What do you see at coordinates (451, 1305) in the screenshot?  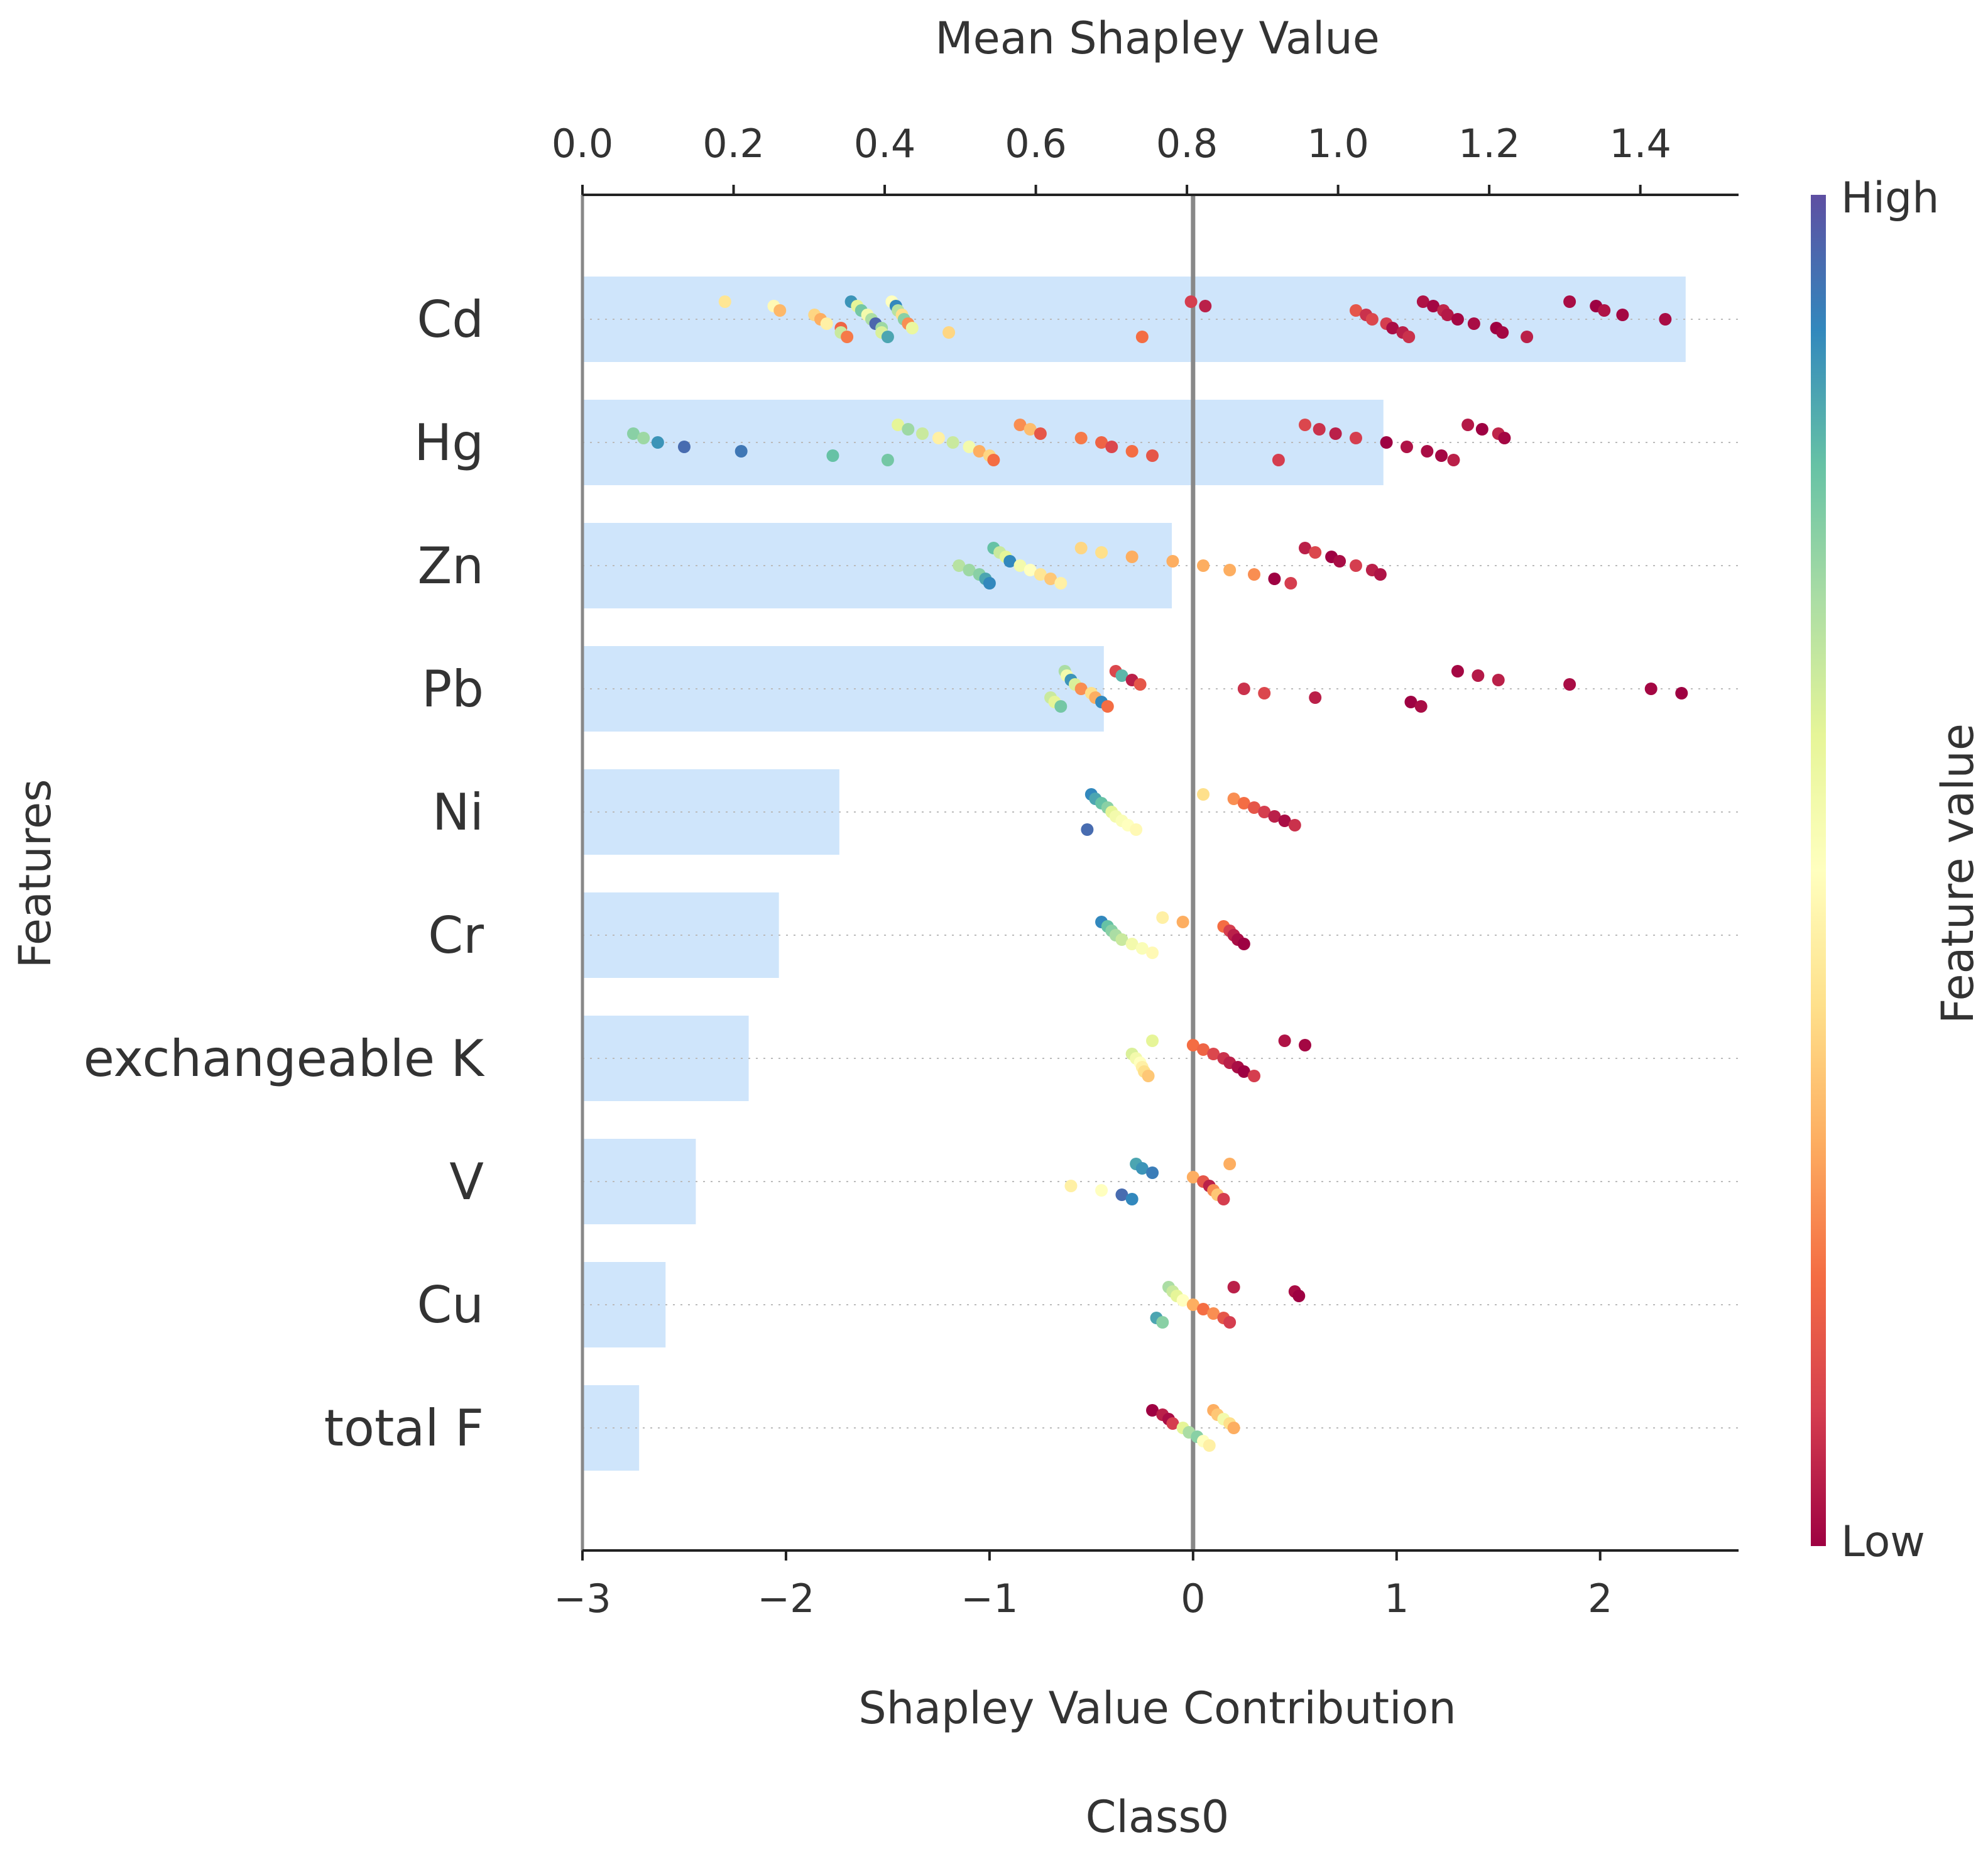 I see `feature-label: Cu` at bounding box center [451, 1305].